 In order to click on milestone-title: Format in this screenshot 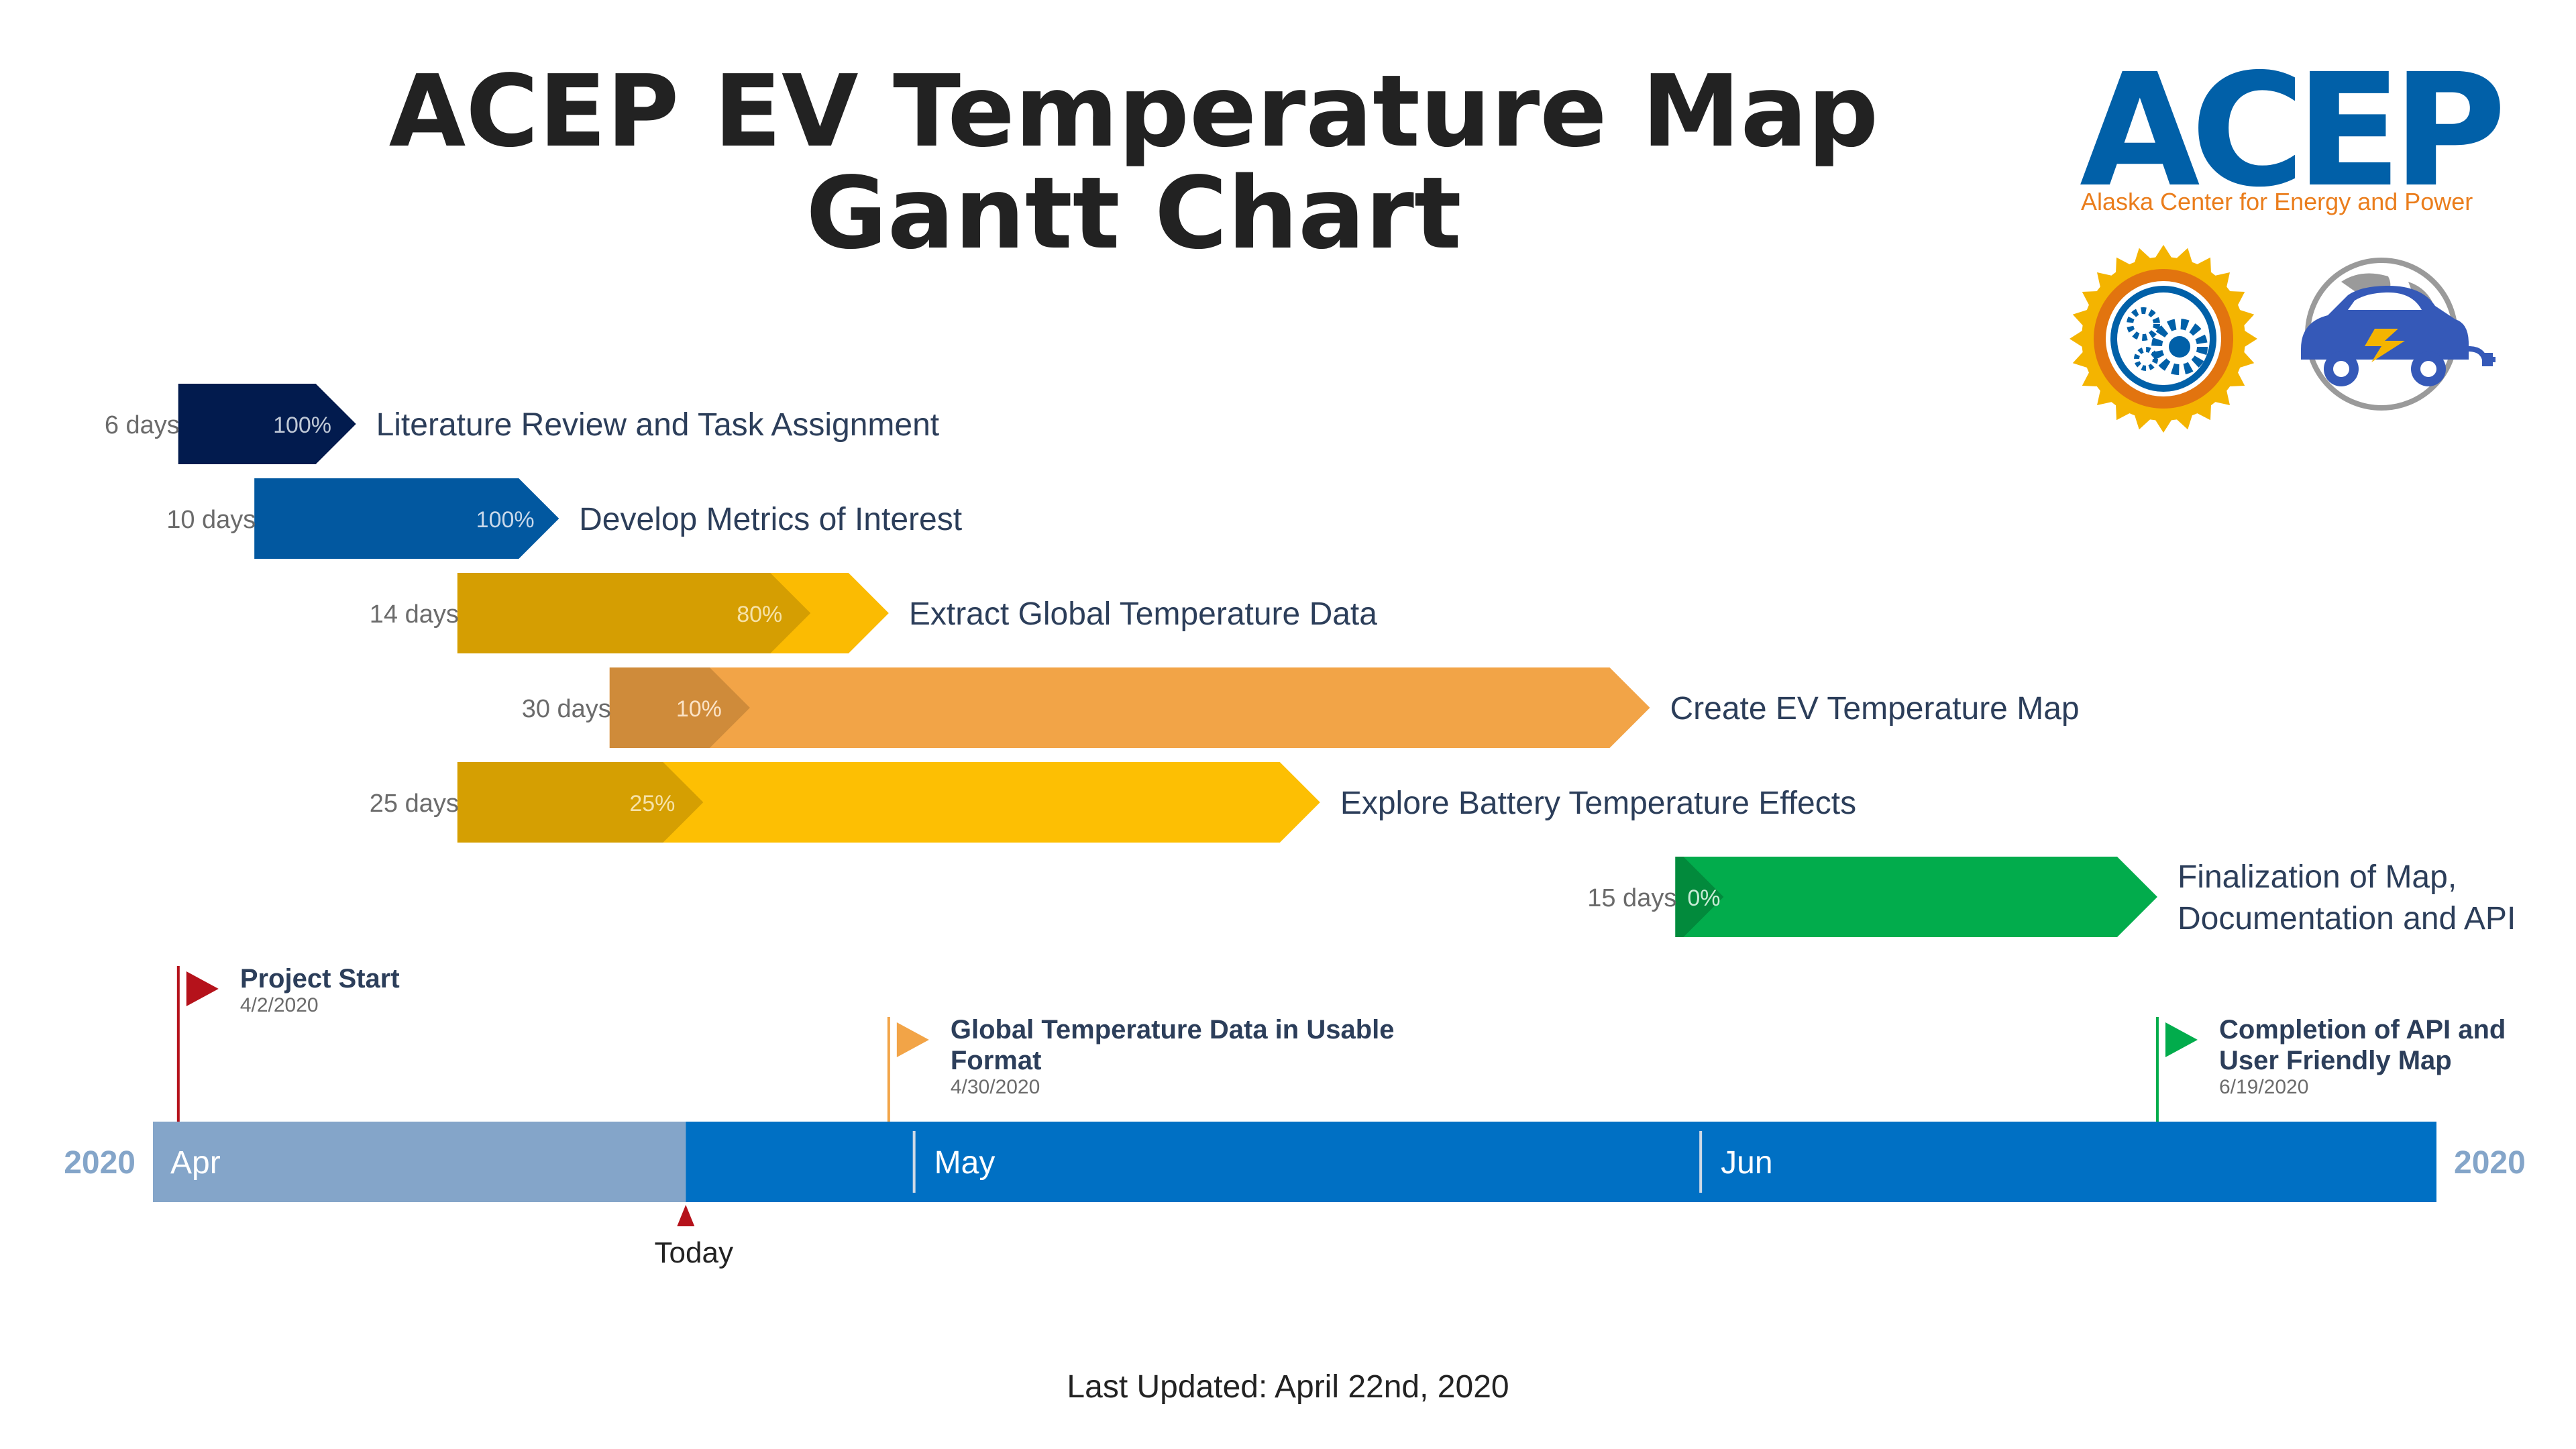, I will do `click(996, 1060)`.